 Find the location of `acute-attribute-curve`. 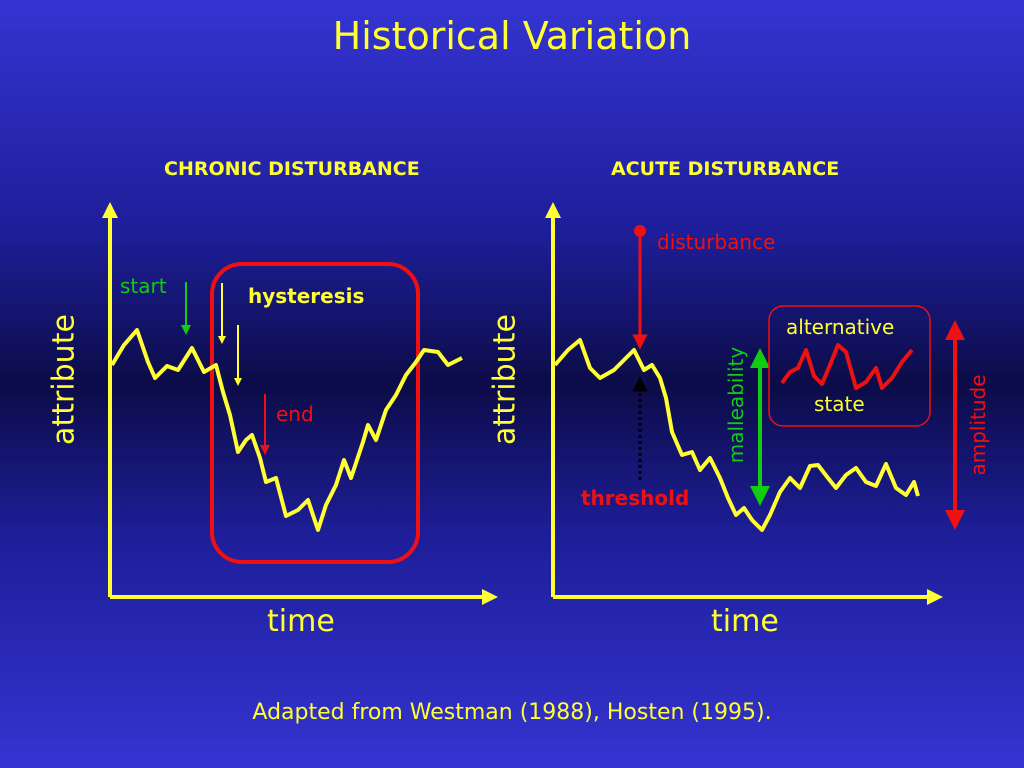

acute-attribute-curve is located at coordinates (736, 435).